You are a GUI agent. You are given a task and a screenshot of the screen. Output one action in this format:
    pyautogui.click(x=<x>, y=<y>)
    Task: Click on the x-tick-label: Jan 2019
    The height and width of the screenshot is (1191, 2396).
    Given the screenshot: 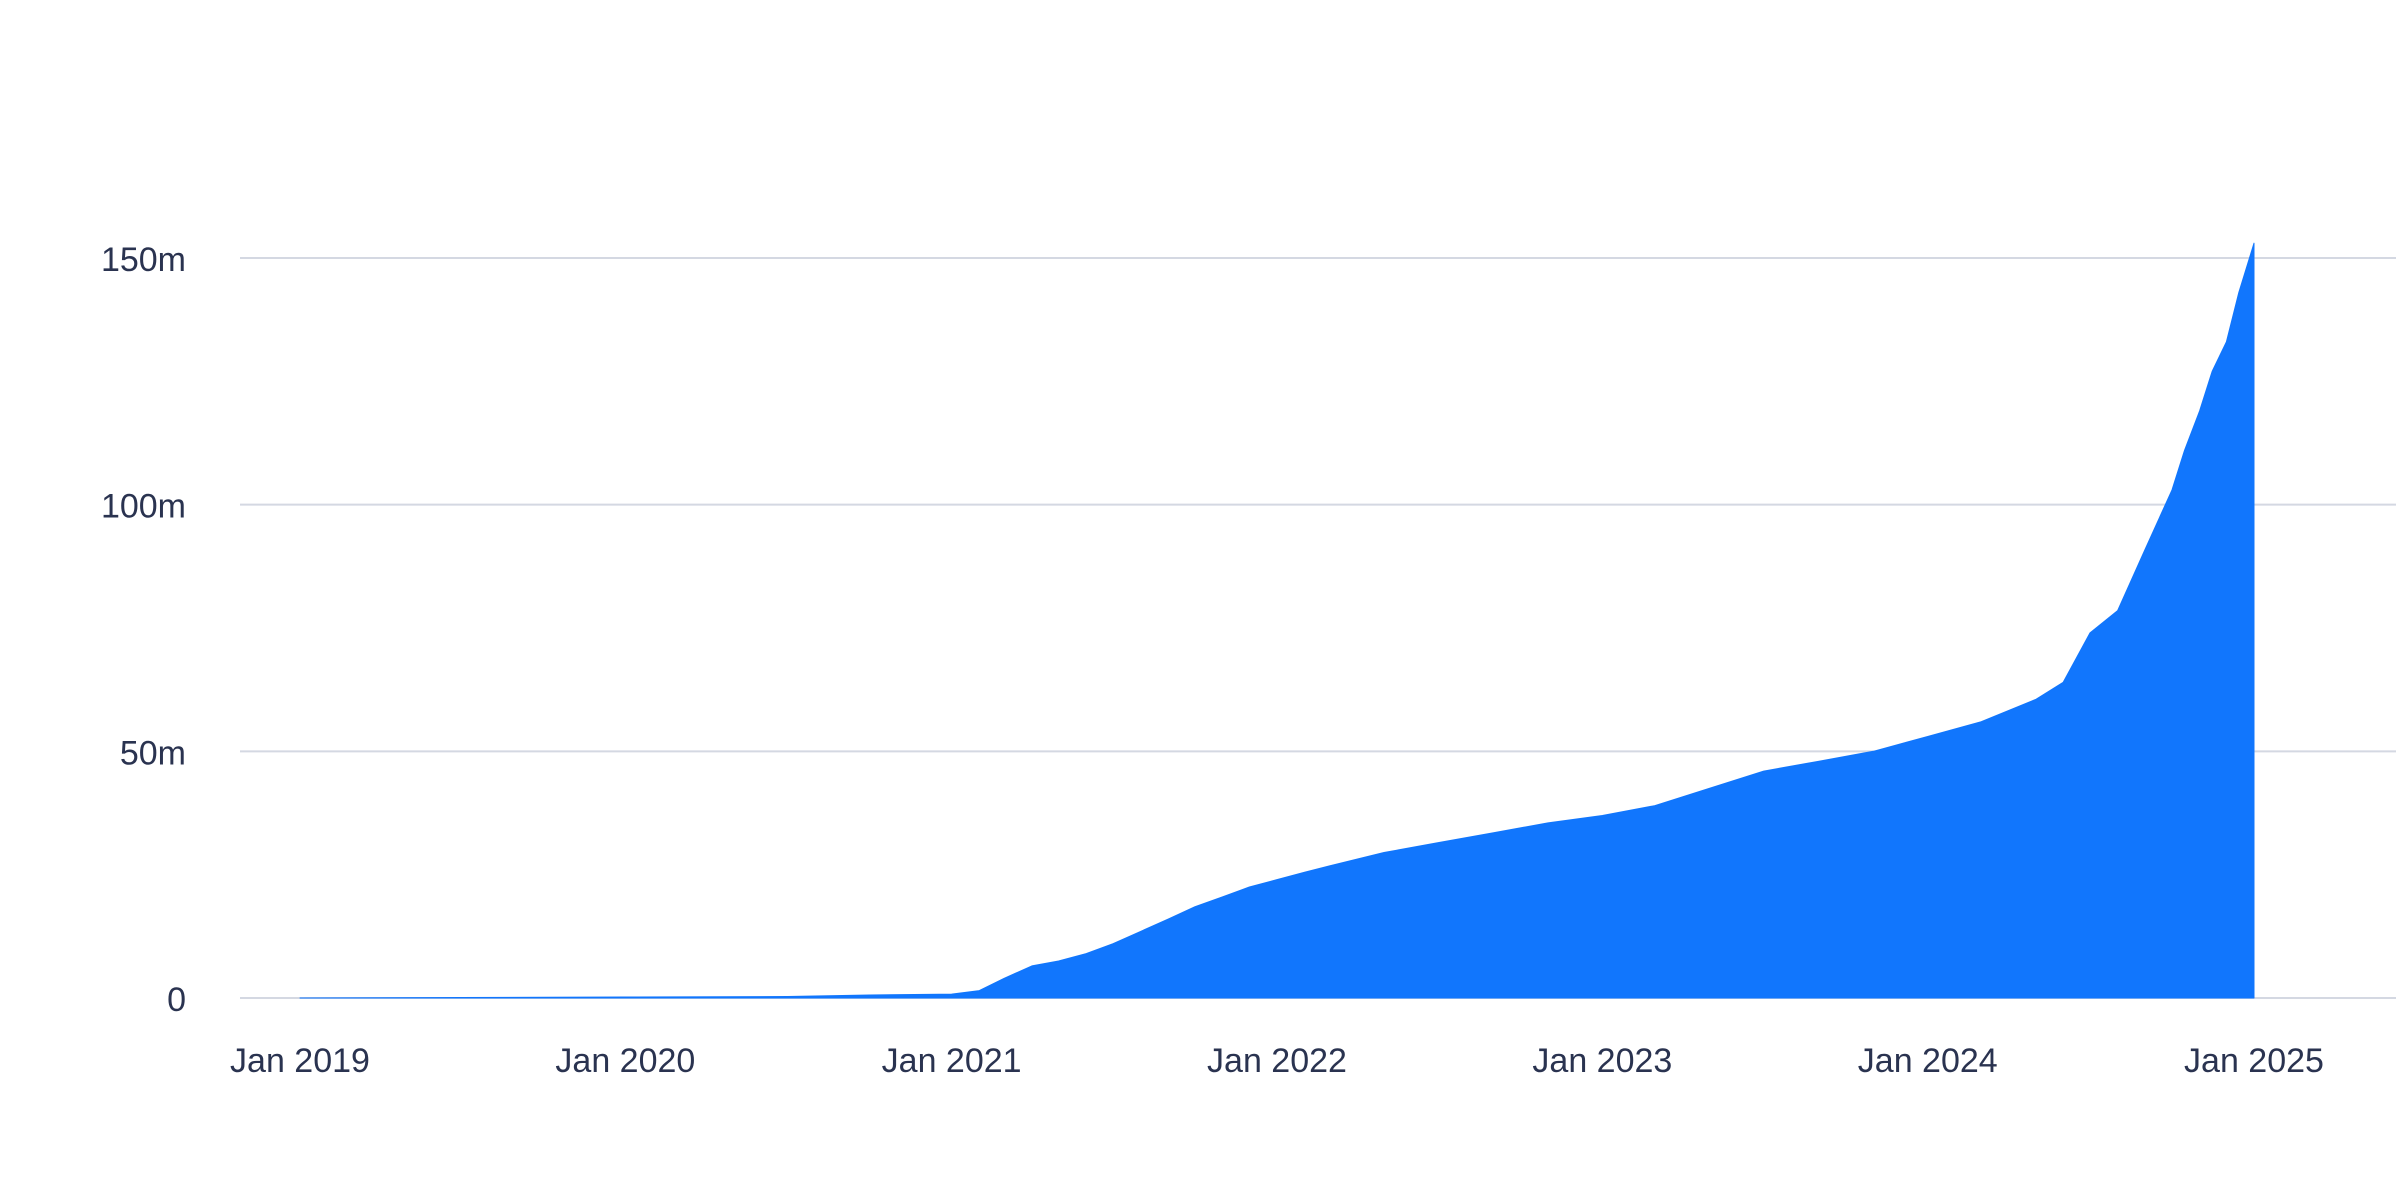 What is the action you would take?
    pyautogui.click(x=300, y=1061)
    